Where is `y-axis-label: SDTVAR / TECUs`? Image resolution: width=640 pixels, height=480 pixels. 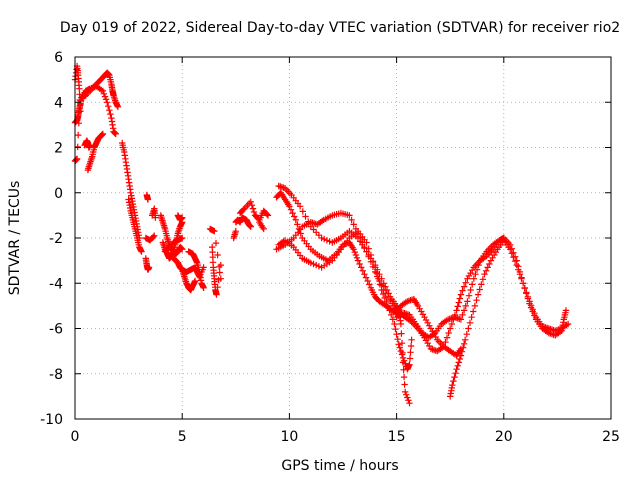
y-axis-label: SDTVAR / TECUs is located at coordinates (15, 238).